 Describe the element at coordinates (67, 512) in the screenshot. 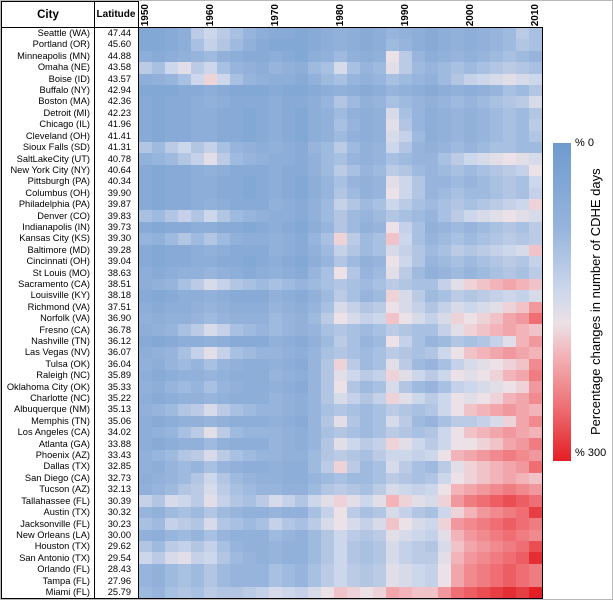

I see `city-cell: Austin (TX)` at that location.